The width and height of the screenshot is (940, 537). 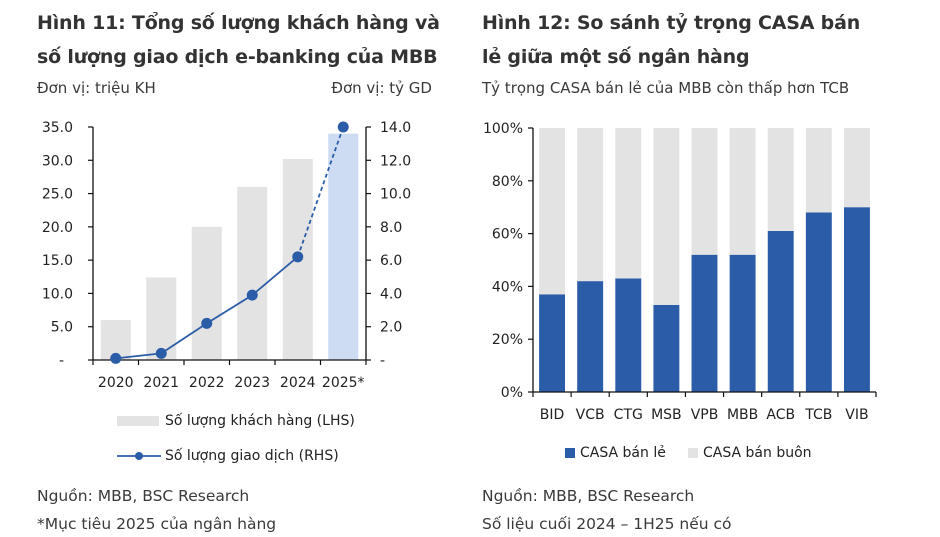 I want to click on y-left-tick-label: -, so click(x=61, y=361).